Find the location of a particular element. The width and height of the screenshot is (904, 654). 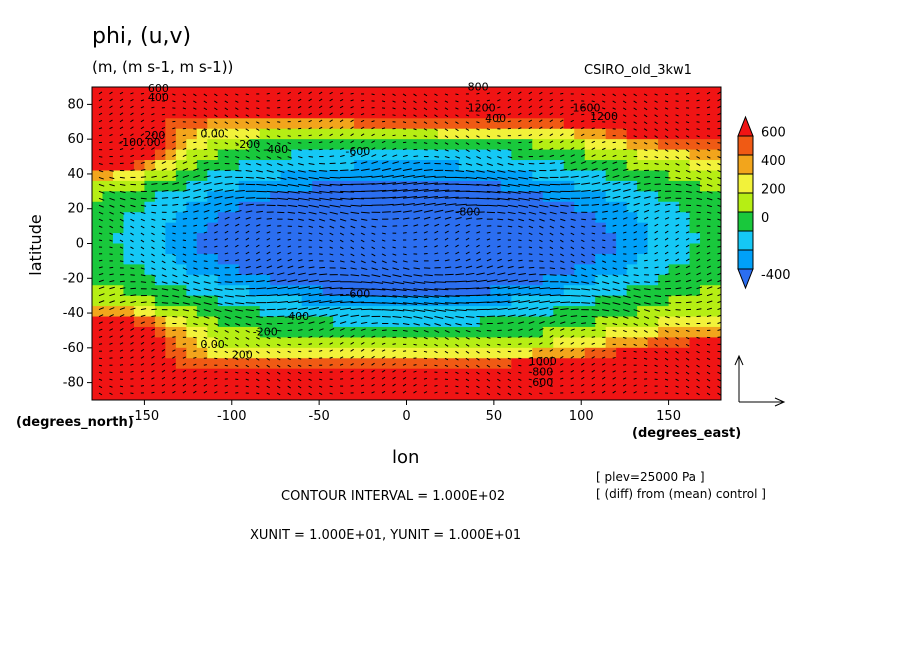

colorbar-tick-label: 600 is located at coordinates (773, 132).